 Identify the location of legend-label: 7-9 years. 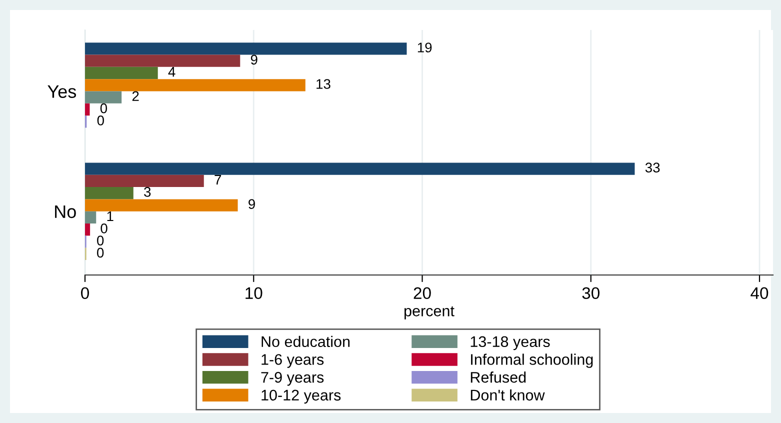
(292, 379).